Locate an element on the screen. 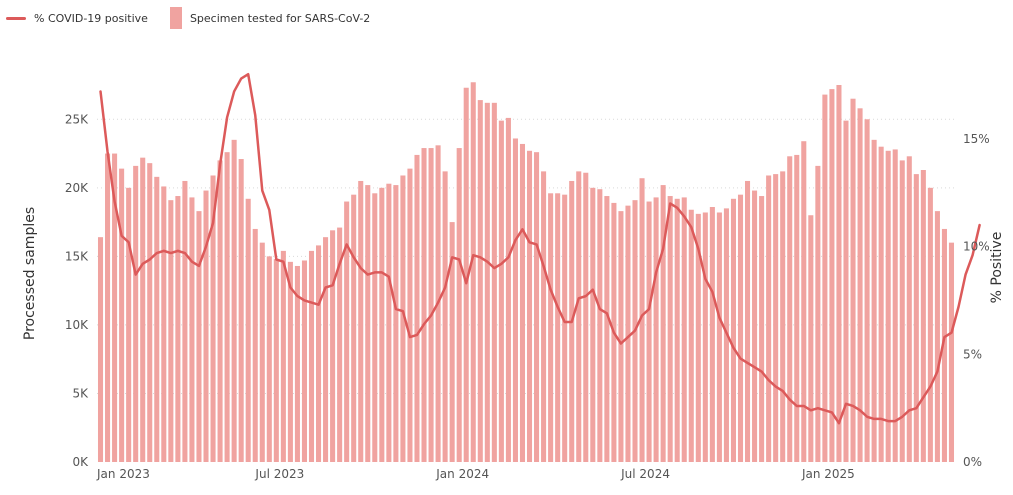 The height and width of the screenshot is (495, 1013). y2-axis-title: % Positive is located at coordinates (997, 268).